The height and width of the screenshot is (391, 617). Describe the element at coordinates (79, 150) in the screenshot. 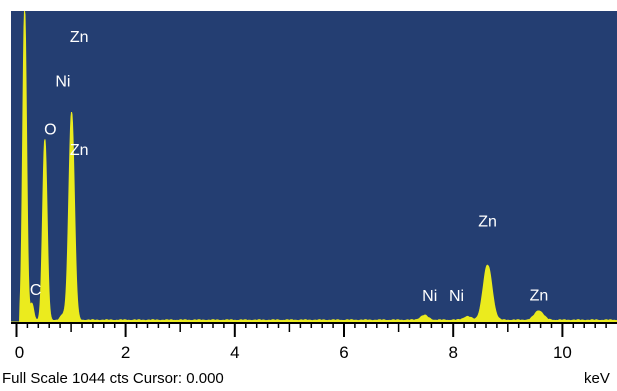

I see `peak-label-zn-3: Zn` at that location.